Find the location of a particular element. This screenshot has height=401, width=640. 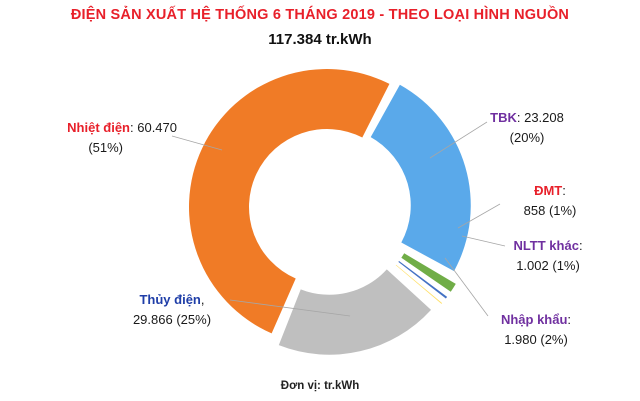

slice-percent-thuy-dien: (25%) is located at coordinates (194, 319).